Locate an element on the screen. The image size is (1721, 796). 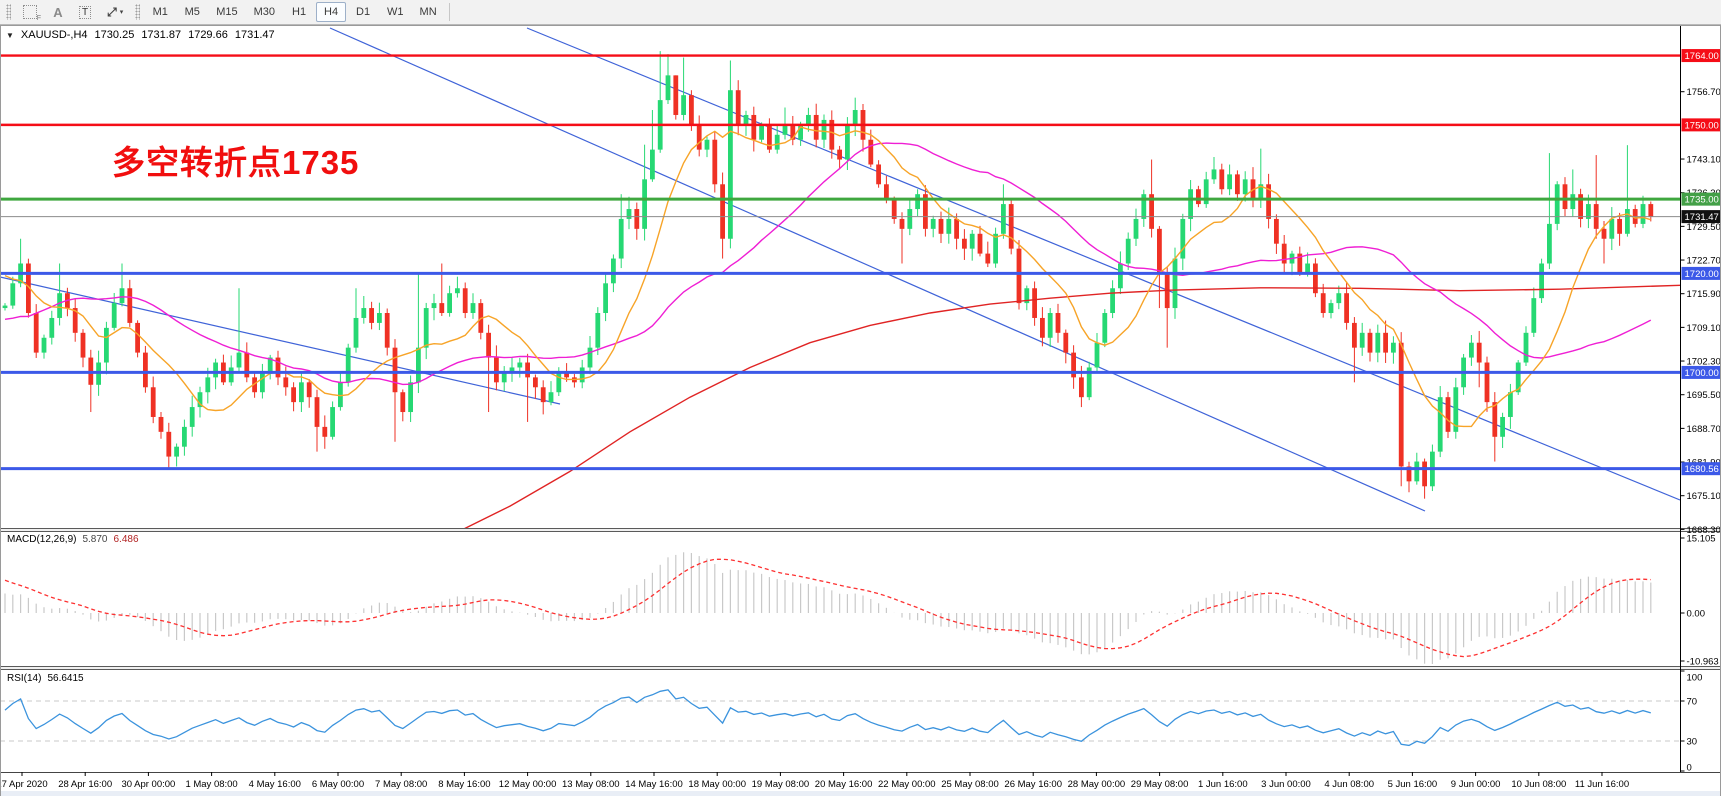
macd-signal-line is located at coordinates (827, 608).